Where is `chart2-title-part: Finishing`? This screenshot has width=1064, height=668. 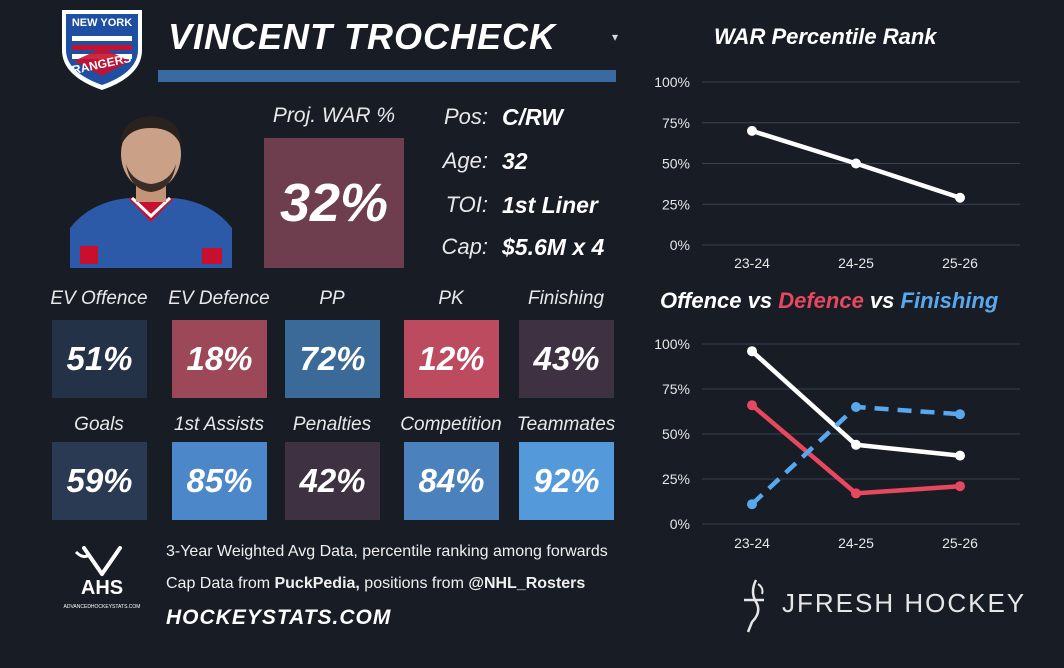 chart2-title-part: Finishing is located at coordinates (949, 300).